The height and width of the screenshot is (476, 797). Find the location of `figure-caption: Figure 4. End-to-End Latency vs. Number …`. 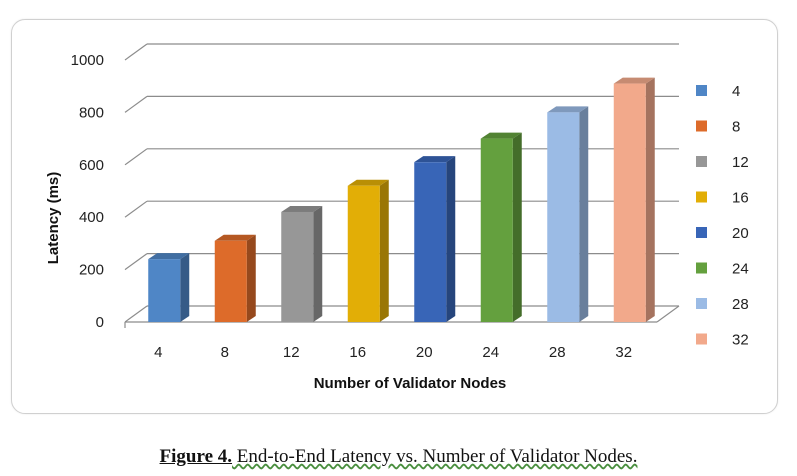

figure-caption: Figure 4. End-to-End Latency vs. Number … is located at coordinates (398, 457).